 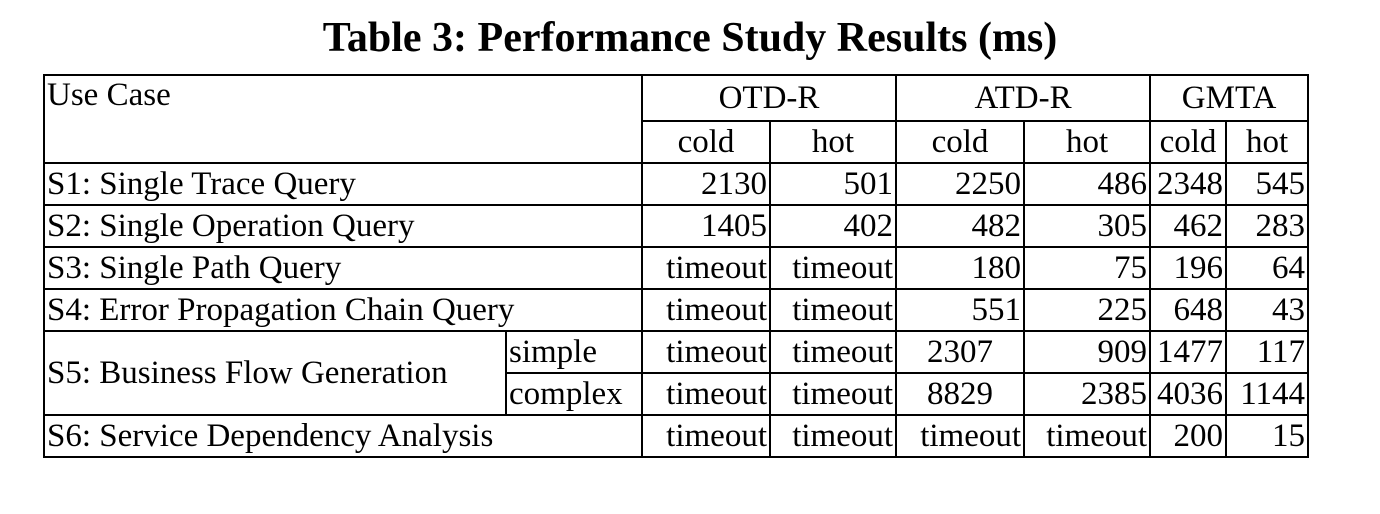 What do you see at coordinates (1229, 98) in the screenshot?
I see `header-group-gmta: GMTA` at bounding box center [1229, 98].